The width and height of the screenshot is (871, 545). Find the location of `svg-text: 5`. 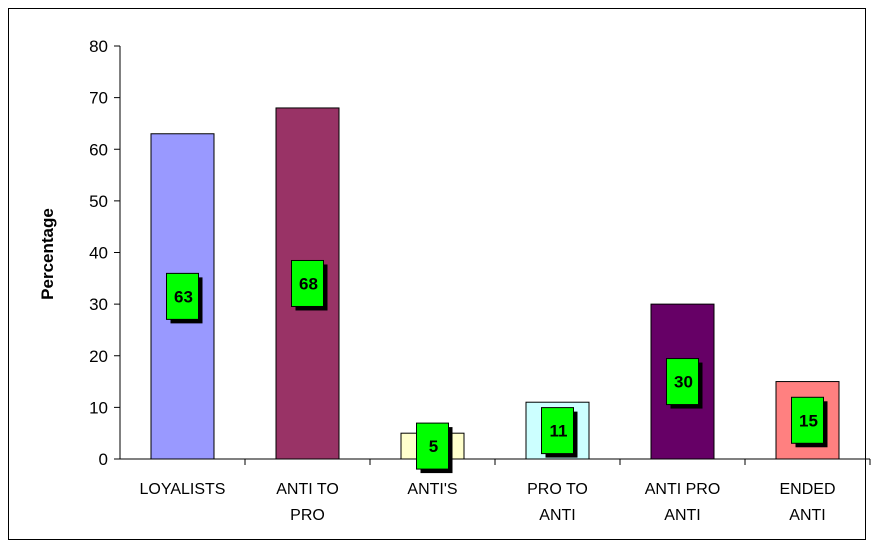

svg-text: 5 is located at coordinates (433, 446).